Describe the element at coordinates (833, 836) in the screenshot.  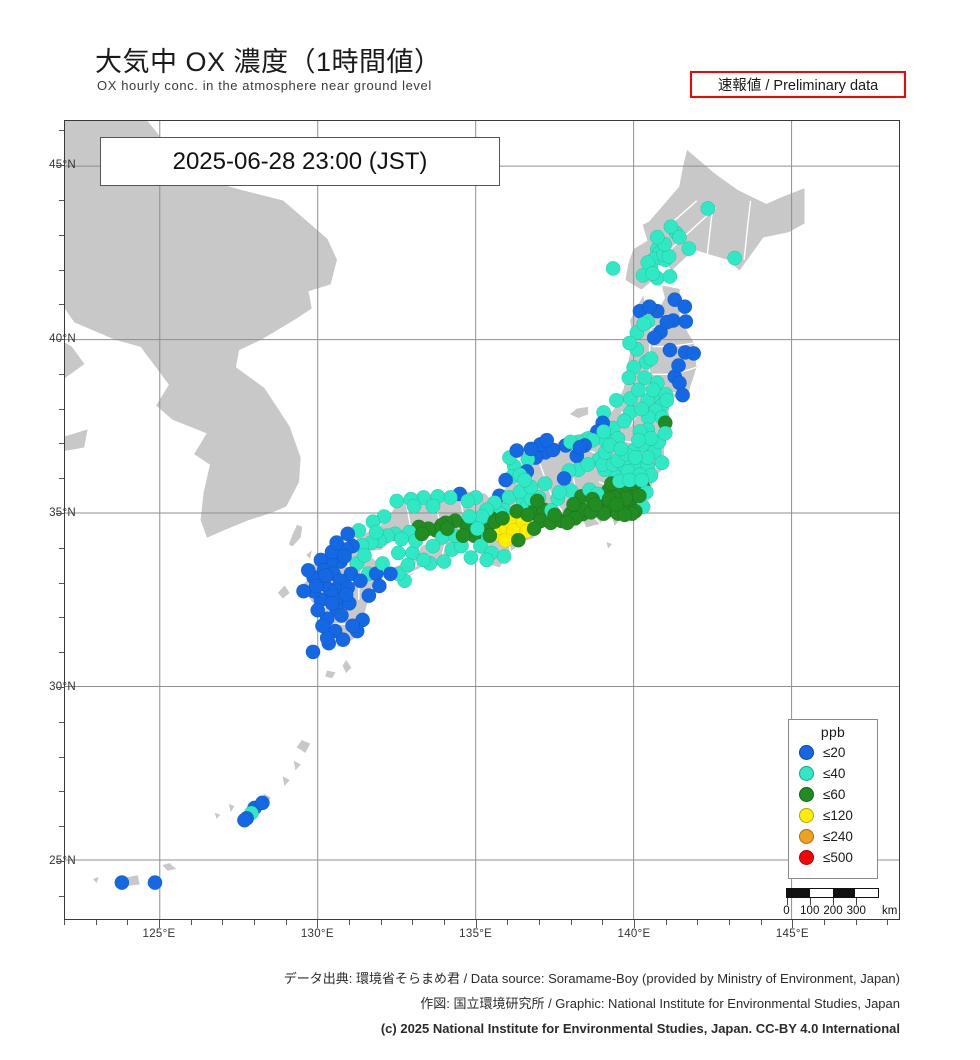
I see `legend-item: ≤240` at that location.